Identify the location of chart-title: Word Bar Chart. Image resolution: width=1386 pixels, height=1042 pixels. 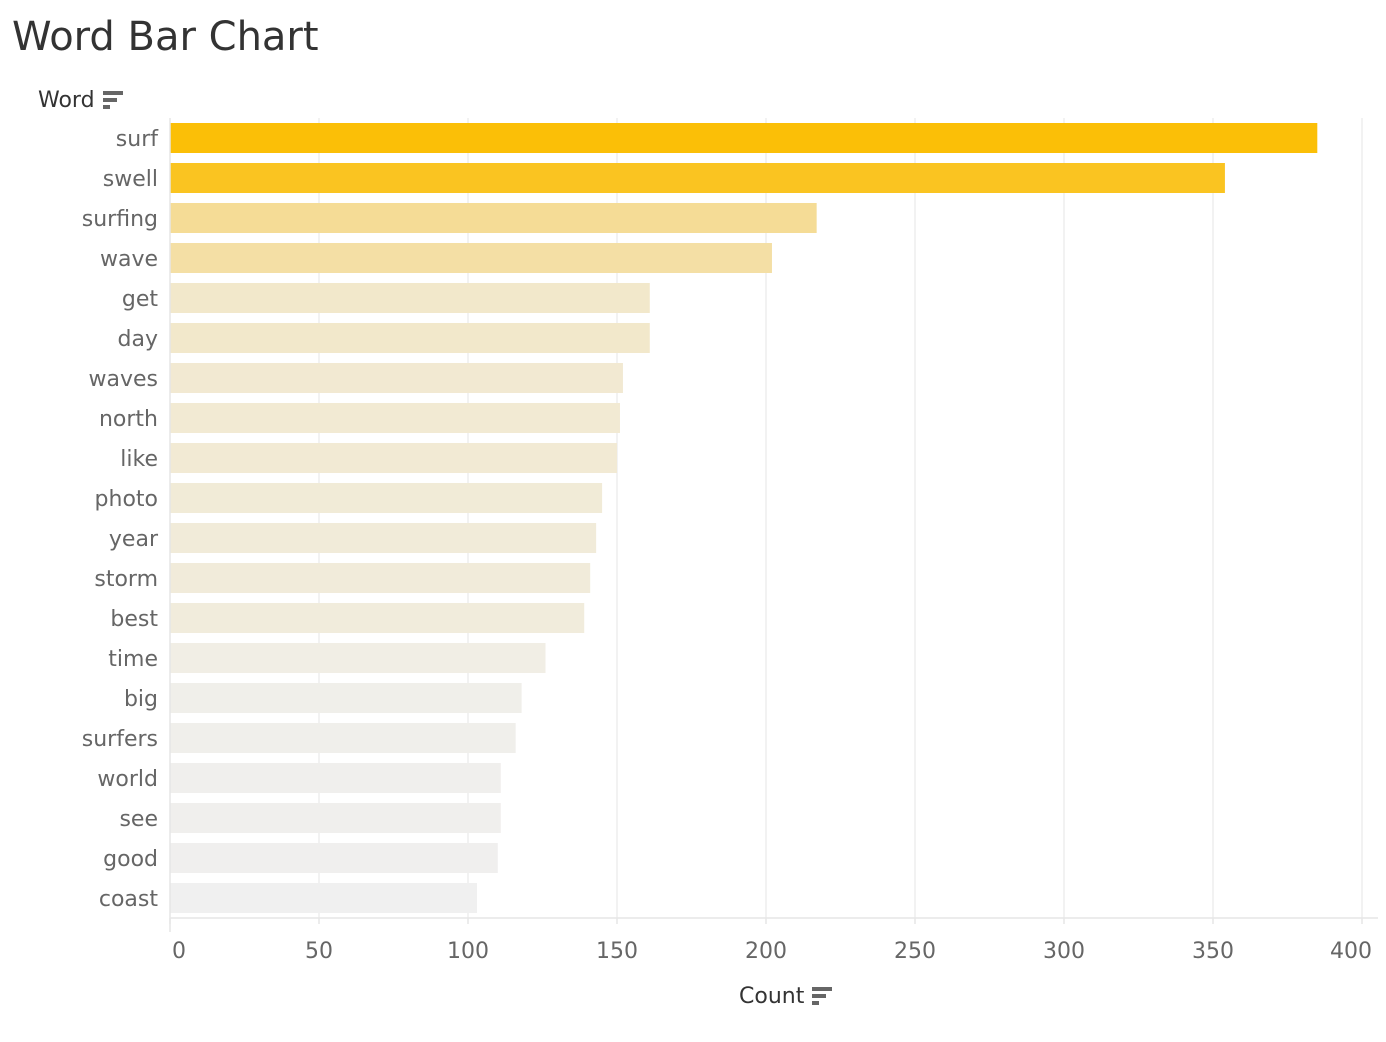
(165, 37).